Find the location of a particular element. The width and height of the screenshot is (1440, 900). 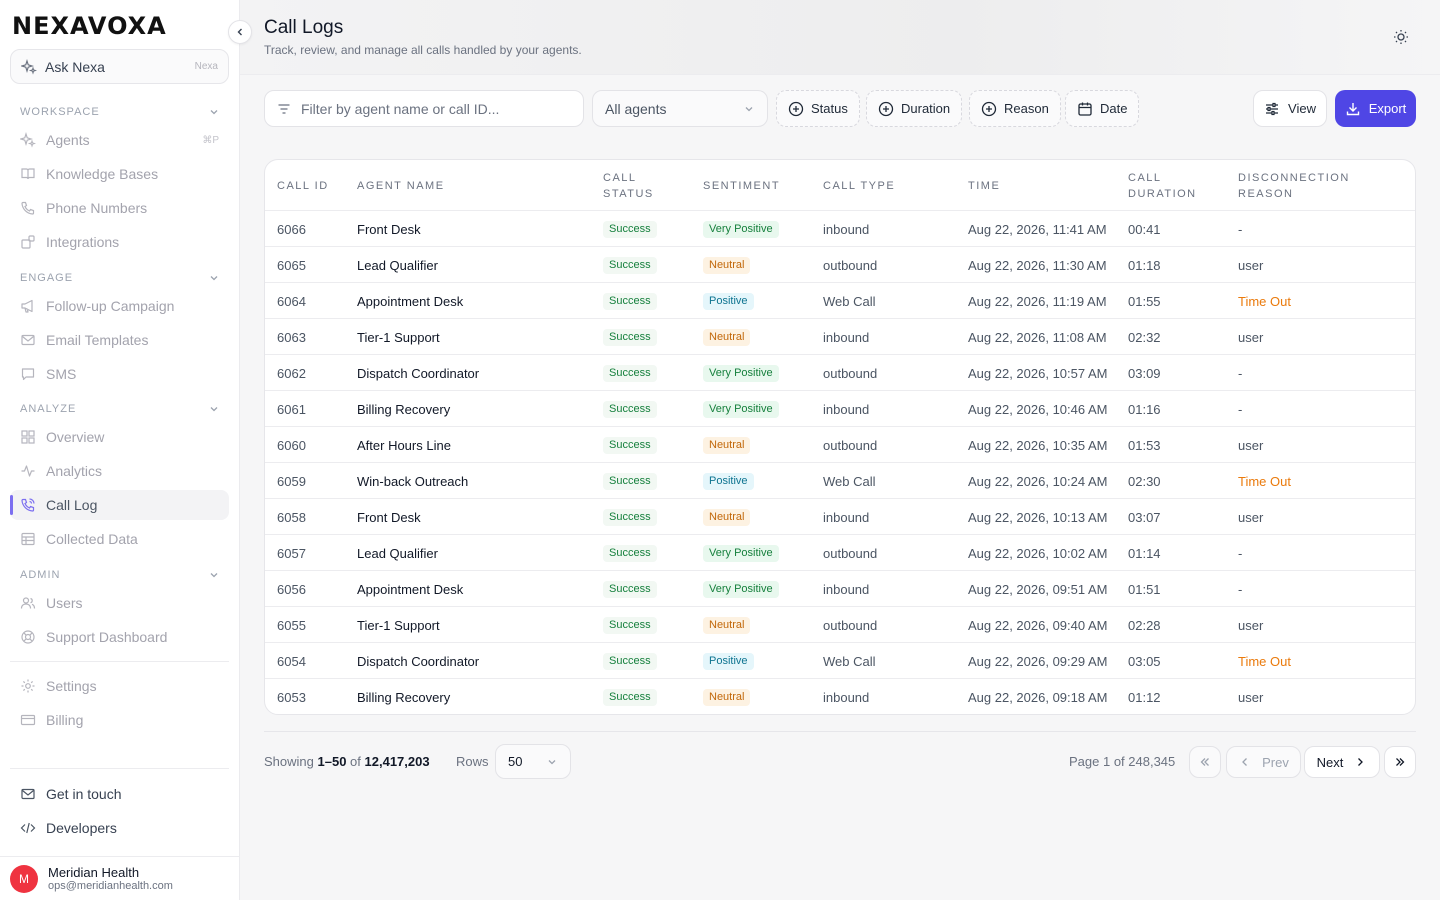

date-filter-button: Date is located at coordinates (1102, 108).